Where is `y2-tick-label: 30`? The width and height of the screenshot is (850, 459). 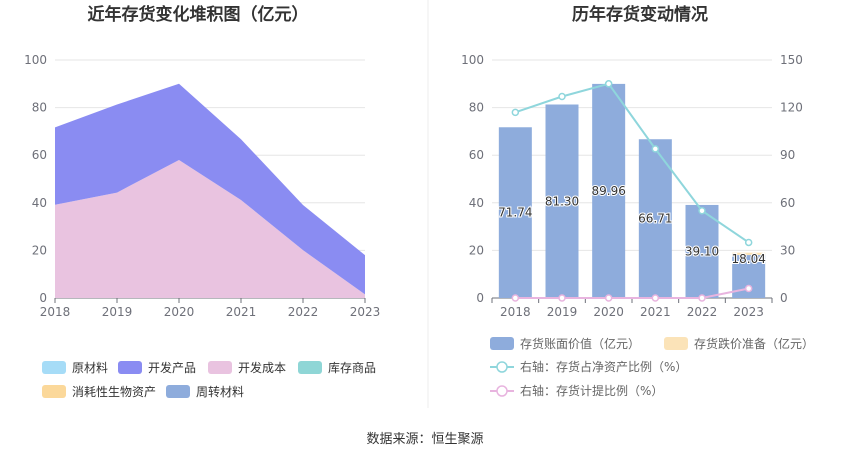
y2-tick-label: 30 is located at coordinates (787, 250).